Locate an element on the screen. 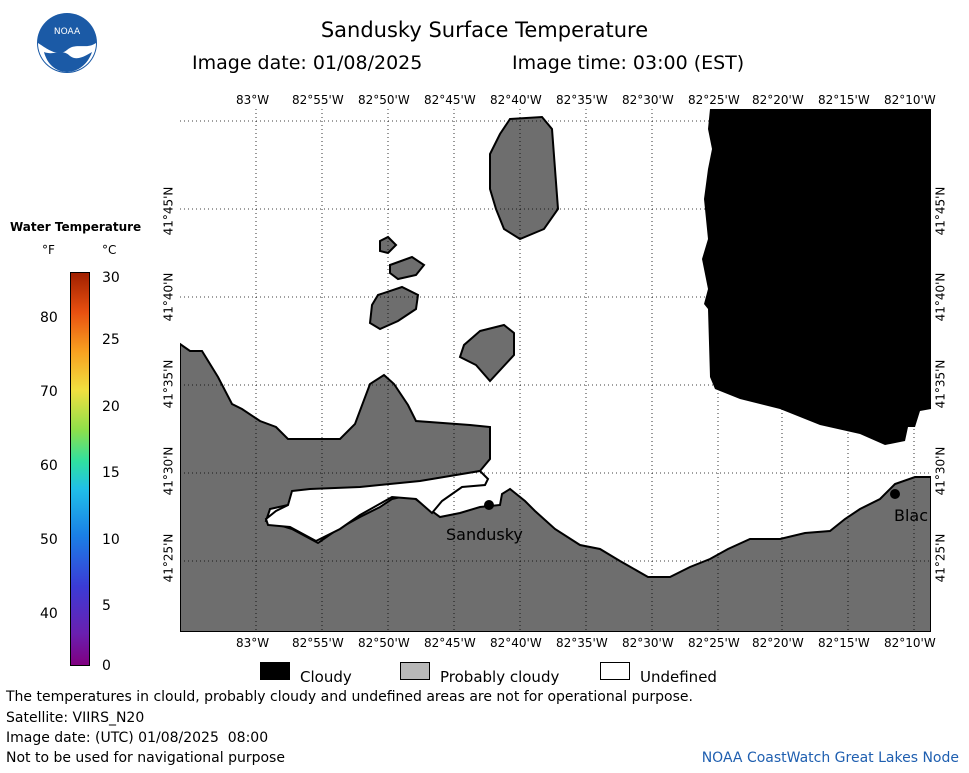 This screenshot has width=969, height=773. svg-text: NOAA is located at coordinates (67, 32).